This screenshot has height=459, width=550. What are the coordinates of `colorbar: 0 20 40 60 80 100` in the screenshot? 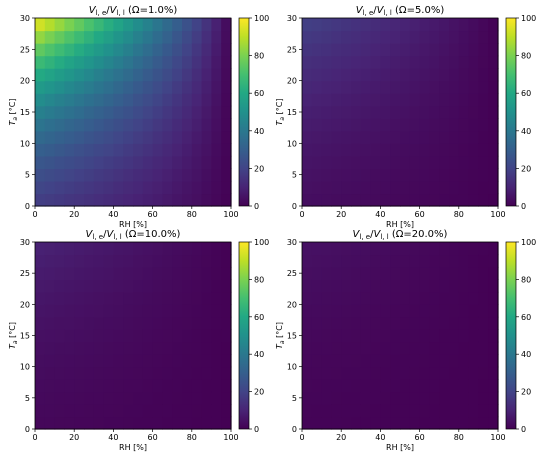 It's located at (520, 336).